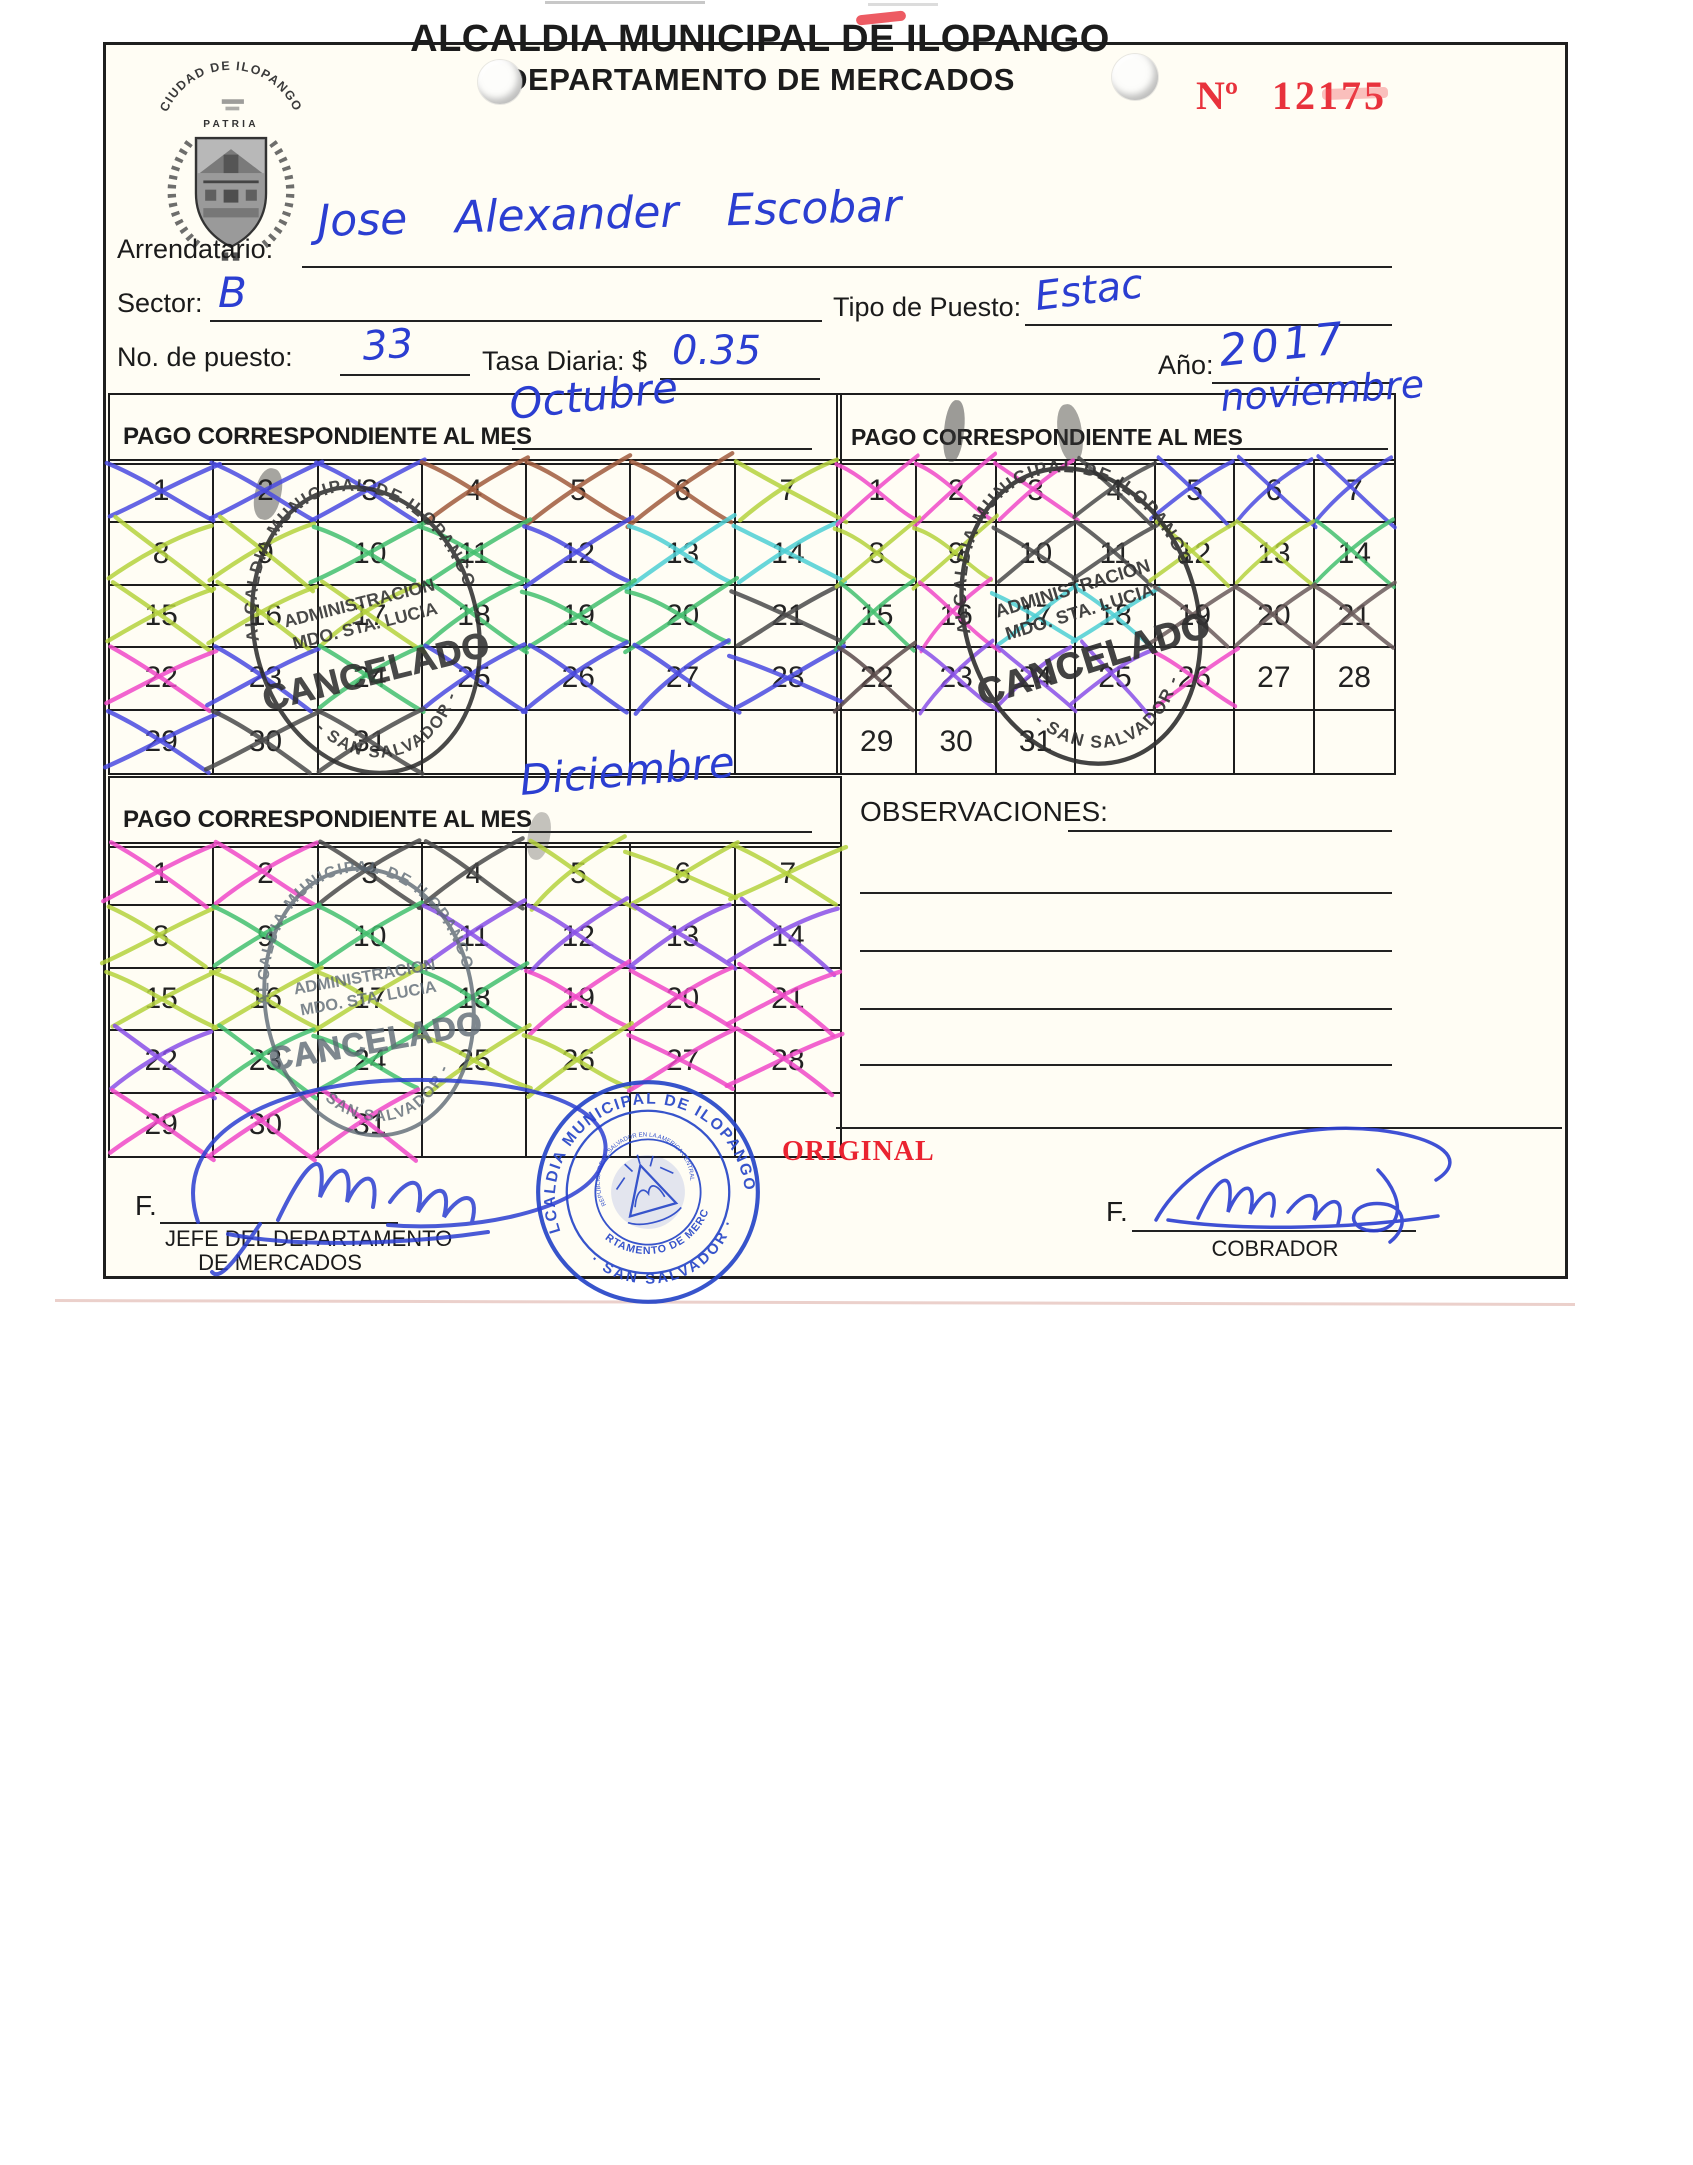 This screenshot has height=2165, width=1693. What do you see at coordinates (1199, 1128) in the screenshot?
I see `footer-divider-line` at bounding box center [1199, 1128].